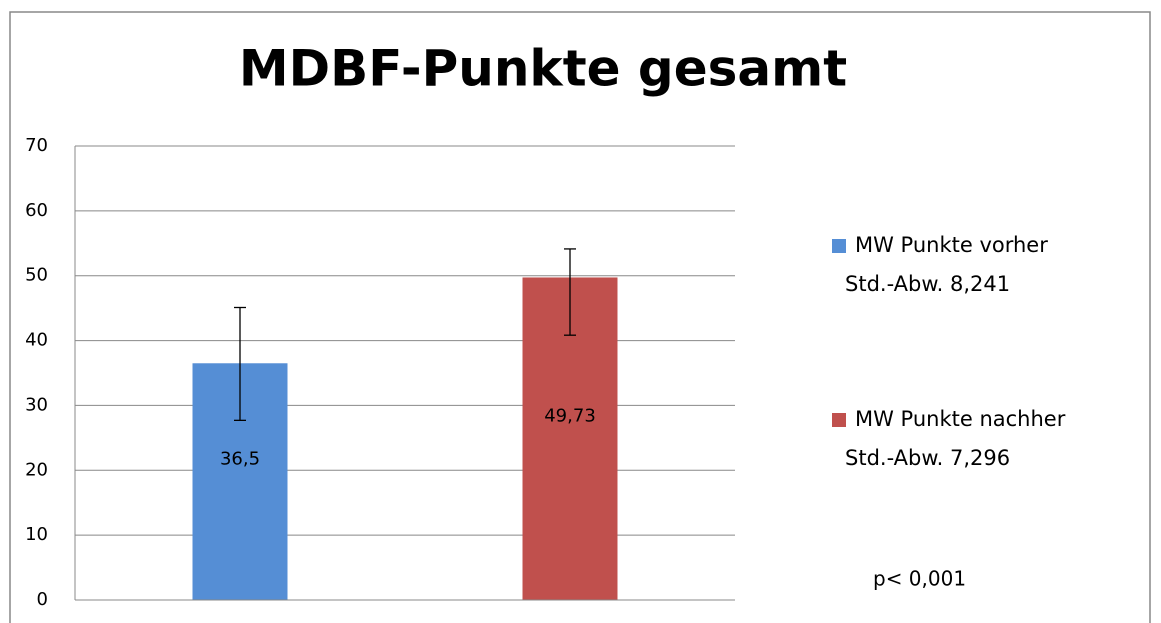  What do you see at coordinates (927, 458) in the screenshot?
I see `legend-std: Std.-Abw. 7,296` at bounding box center [927, 458].